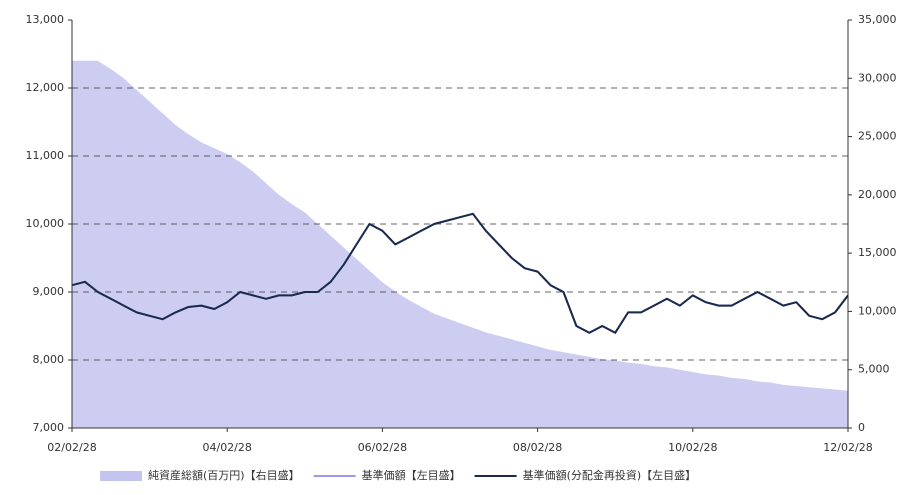  I want to click on y-tick-label: 9,000, so click(49, 291).